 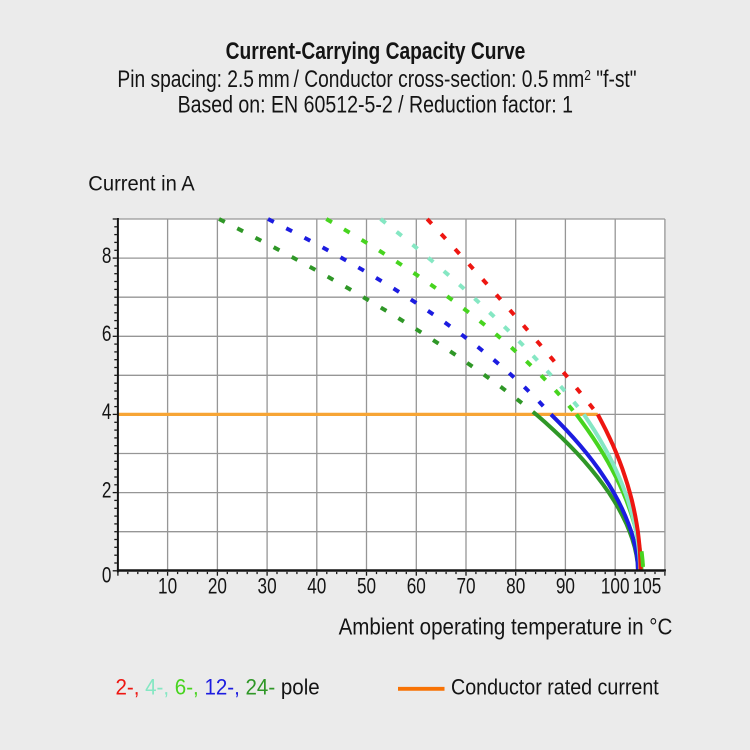 What do you see at coordinates (107, 490) in the screenshot?
I see `svg-text: 2` at bounding box center [107, 490].